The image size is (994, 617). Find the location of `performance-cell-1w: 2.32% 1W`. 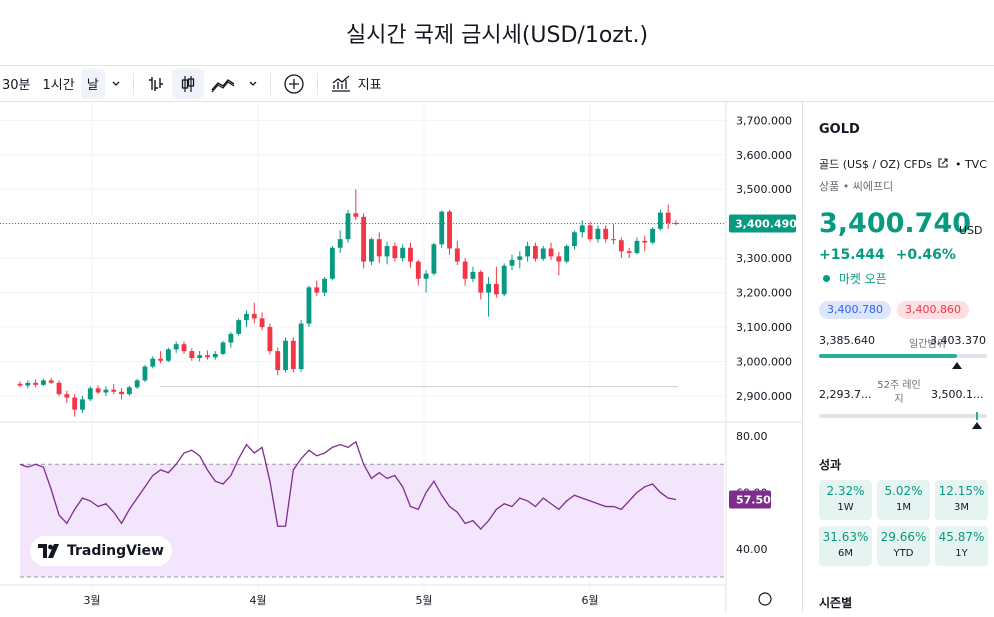

performance-cell-1w: 2.32% 1W is located at coordinates (845, 500).